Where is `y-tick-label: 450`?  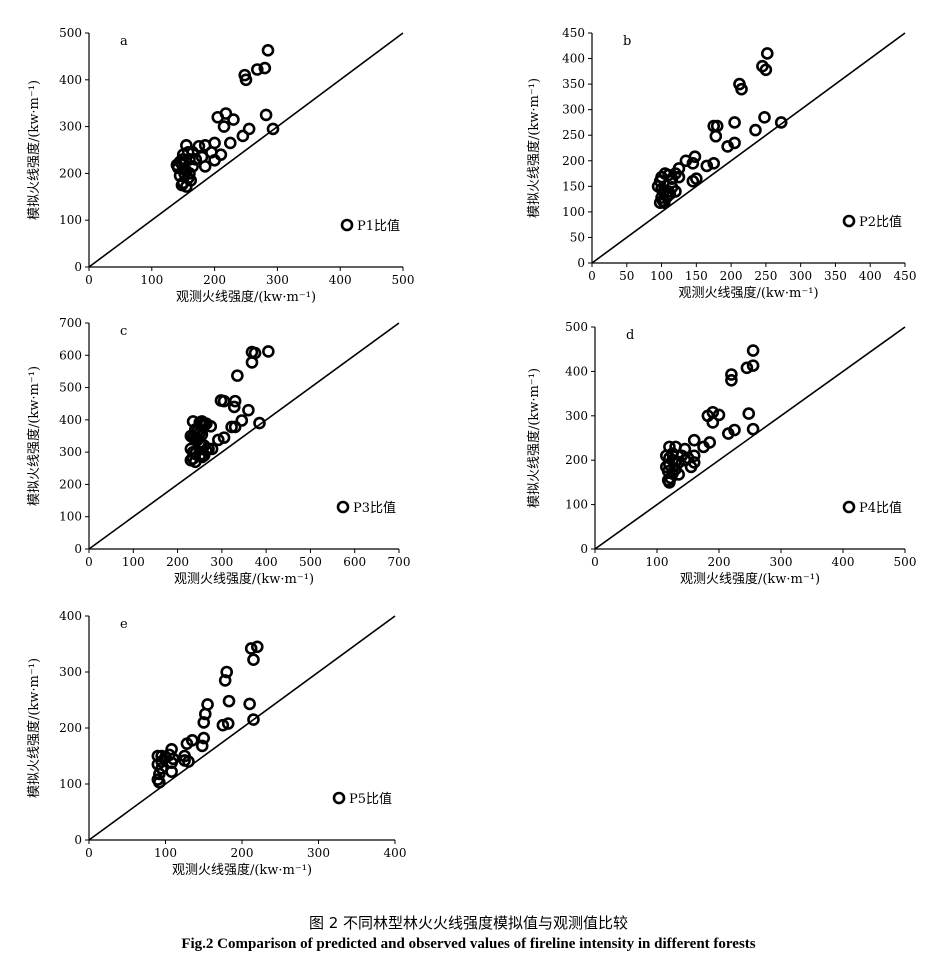 y-tick-label: 450 is located at coordinates (573, 33).